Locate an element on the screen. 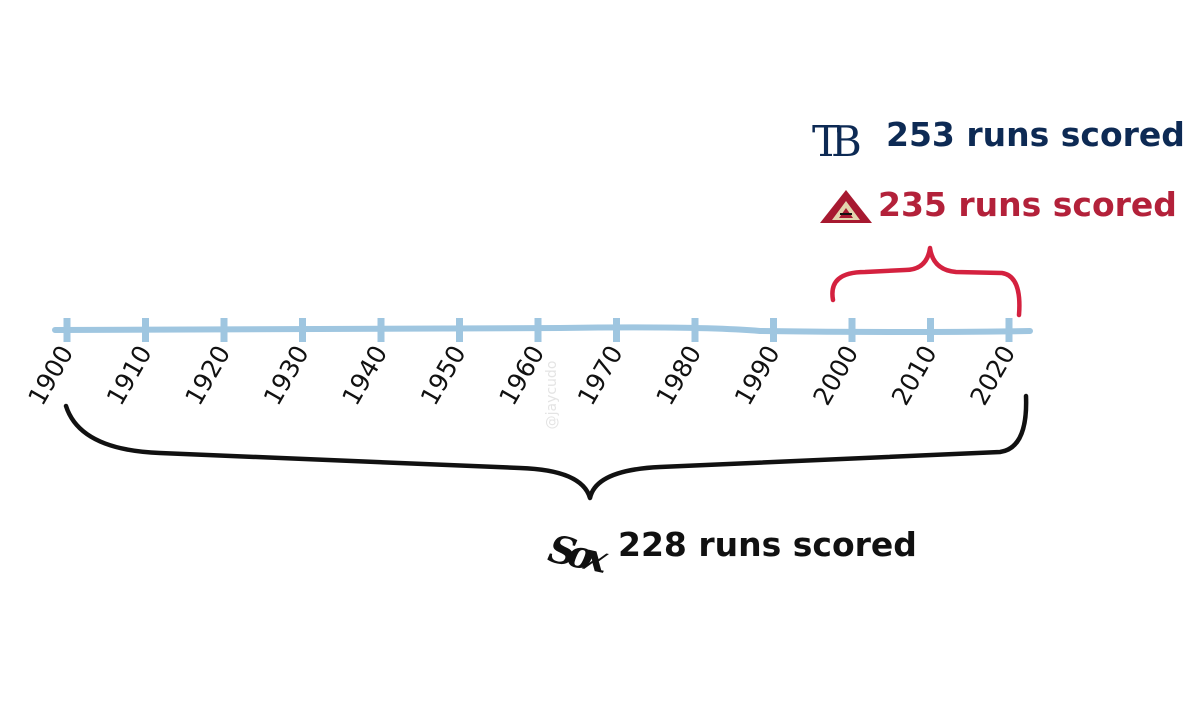 This screenshot has height=720, width=1200. year-label-1990: 1990 is located at coordinates (757, 376).